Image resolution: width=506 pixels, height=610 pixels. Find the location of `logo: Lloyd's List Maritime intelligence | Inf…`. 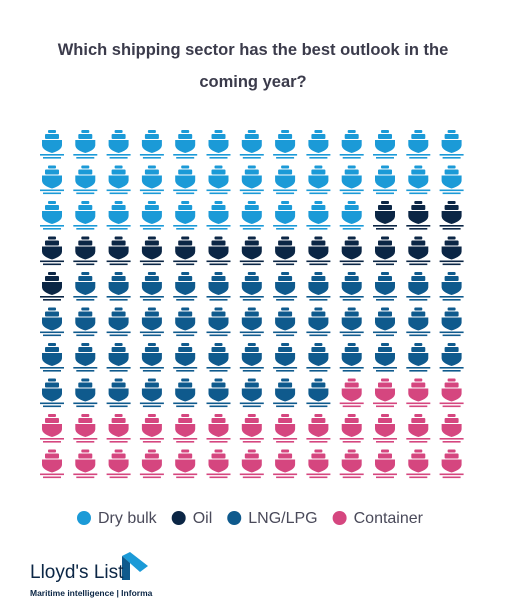

logo: Lloyd's List Maritime intelligence | Inf… is located at coordinates (91, 575).